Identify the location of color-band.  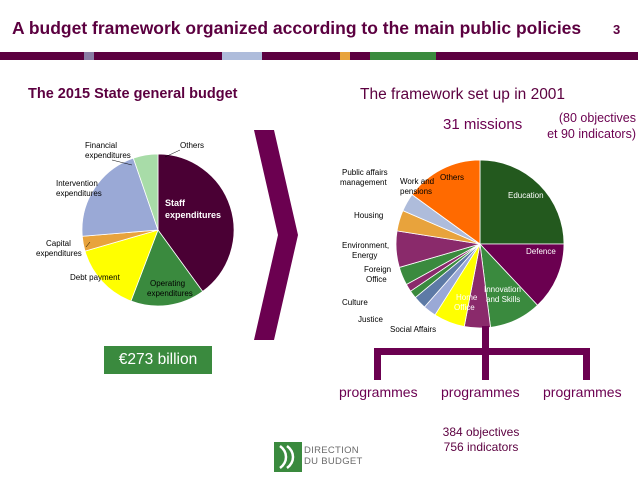
(319, 56).